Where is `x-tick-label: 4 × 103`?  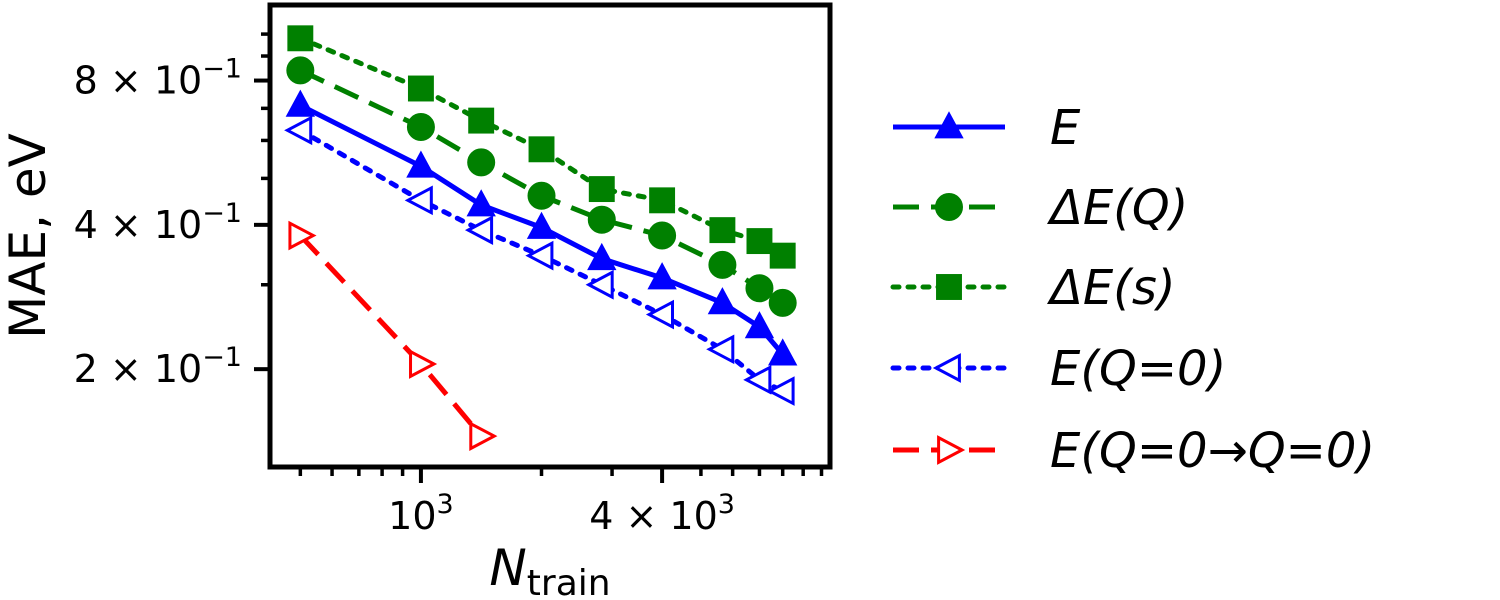
x-tick-label: 4 × 103 is located at coordinates (662, 513).